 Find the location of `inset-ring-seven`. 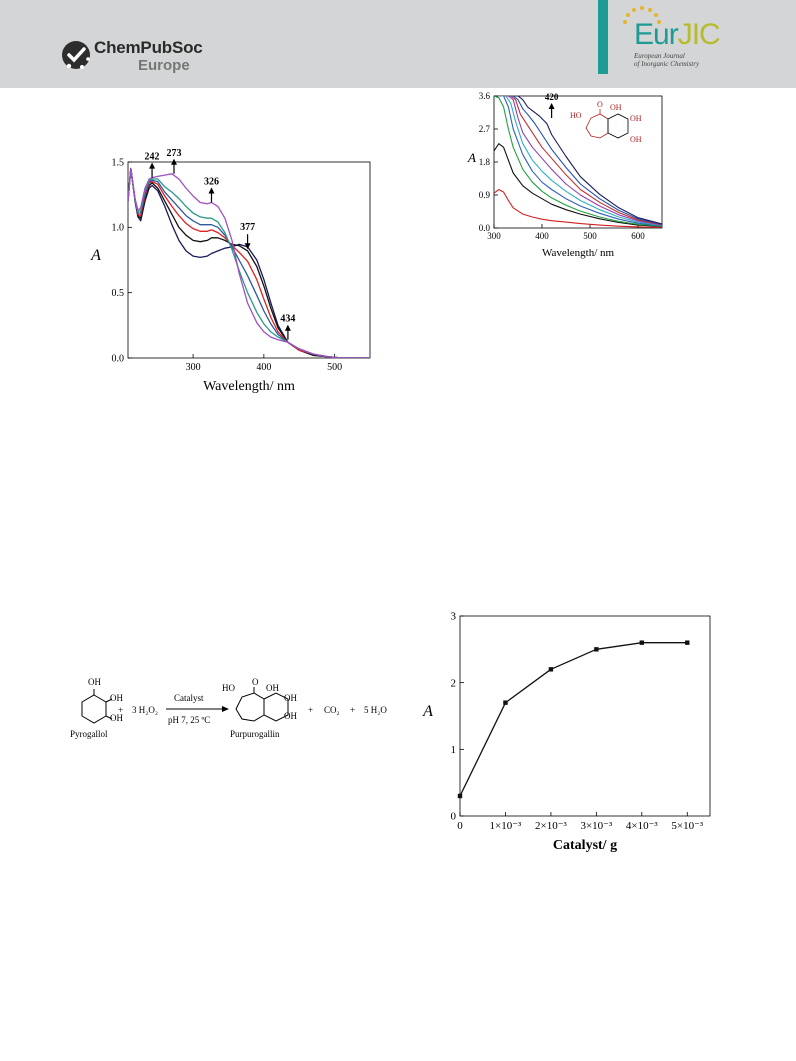

inset-ring-seven is located at coordinates (597, 126).